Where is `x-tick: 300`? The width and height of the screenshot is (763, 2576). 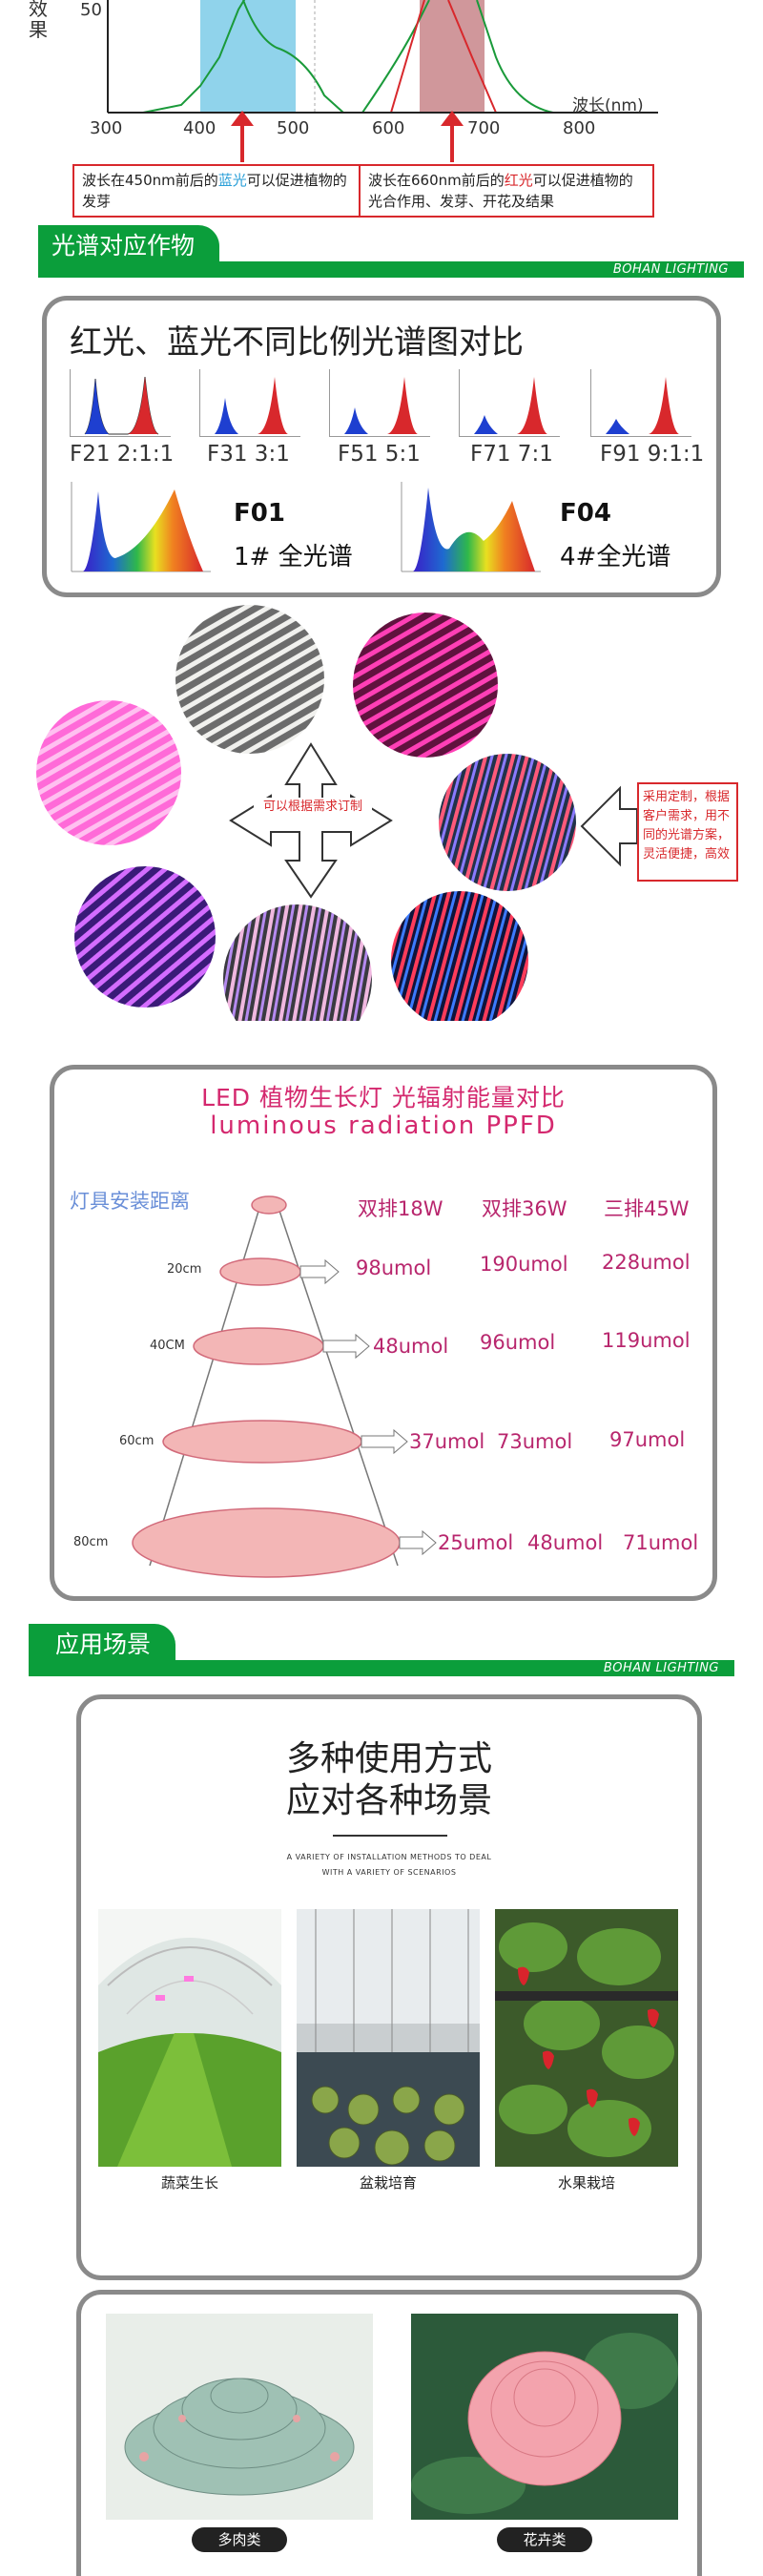 x-tick: 300 is located at coordinates (106, 128).